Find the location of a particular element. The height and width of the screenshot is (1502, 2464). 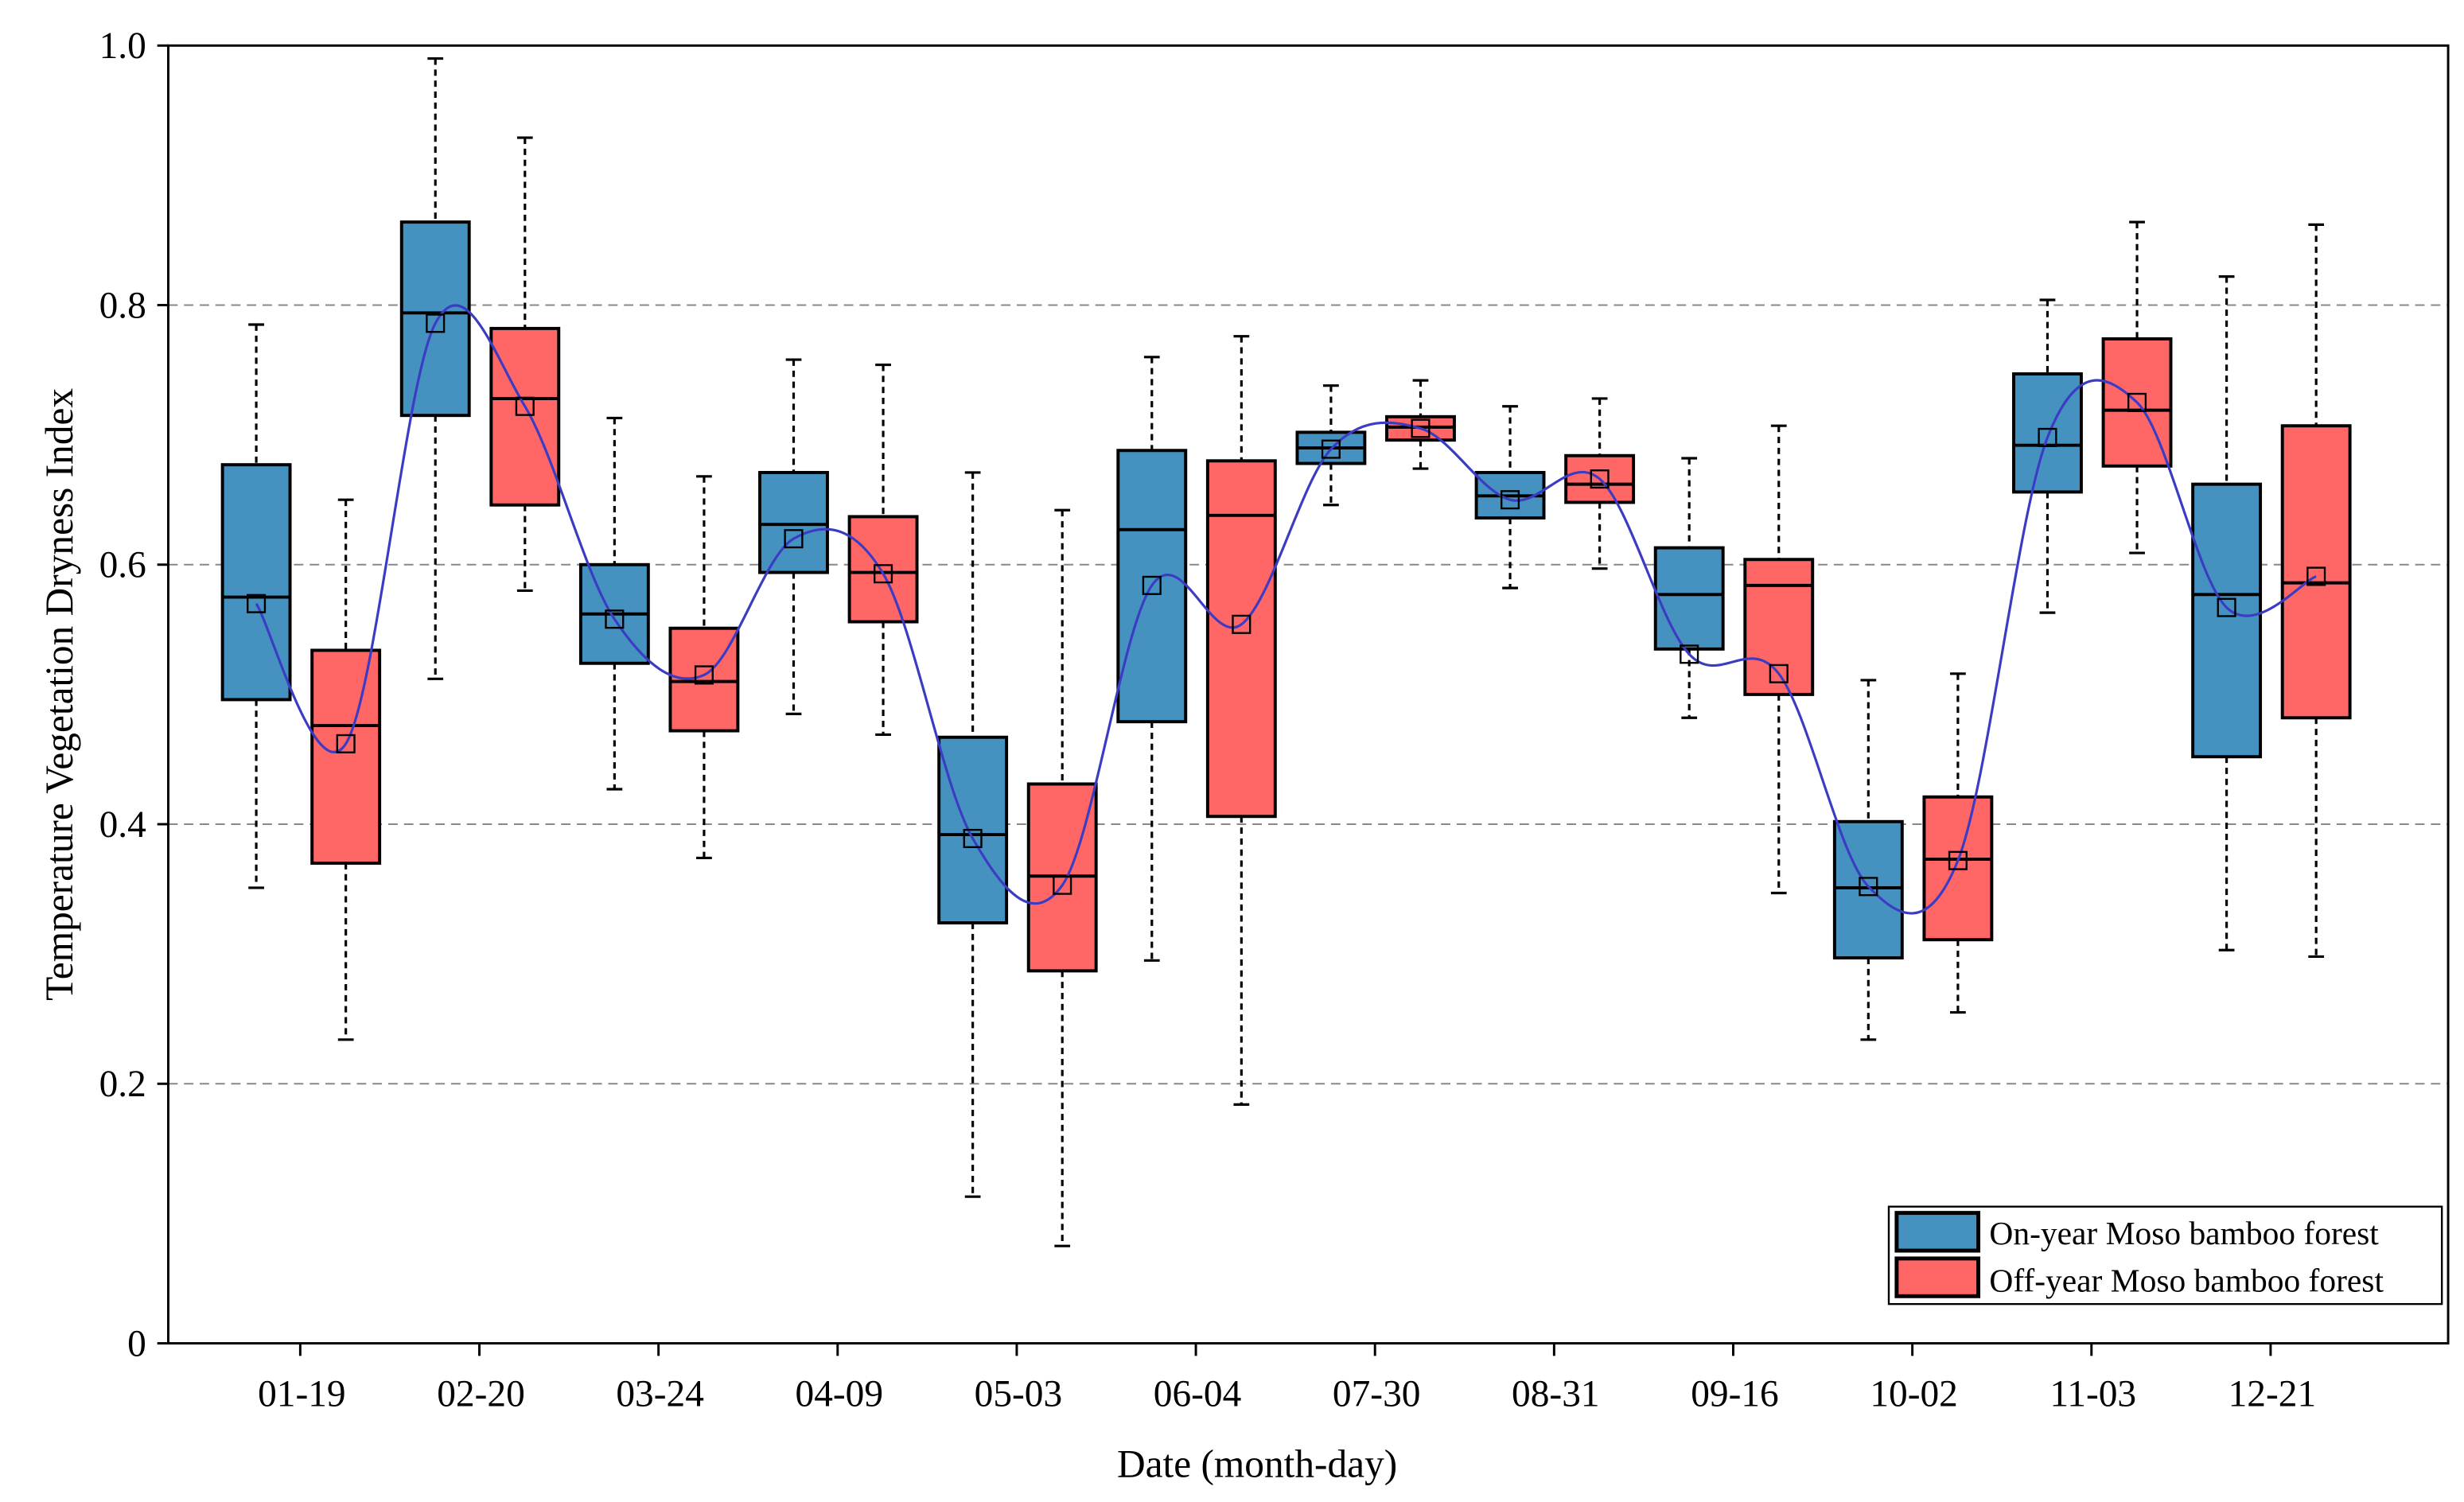

x-tick-label: 12-21 is located at coordinates (2272, 1394).